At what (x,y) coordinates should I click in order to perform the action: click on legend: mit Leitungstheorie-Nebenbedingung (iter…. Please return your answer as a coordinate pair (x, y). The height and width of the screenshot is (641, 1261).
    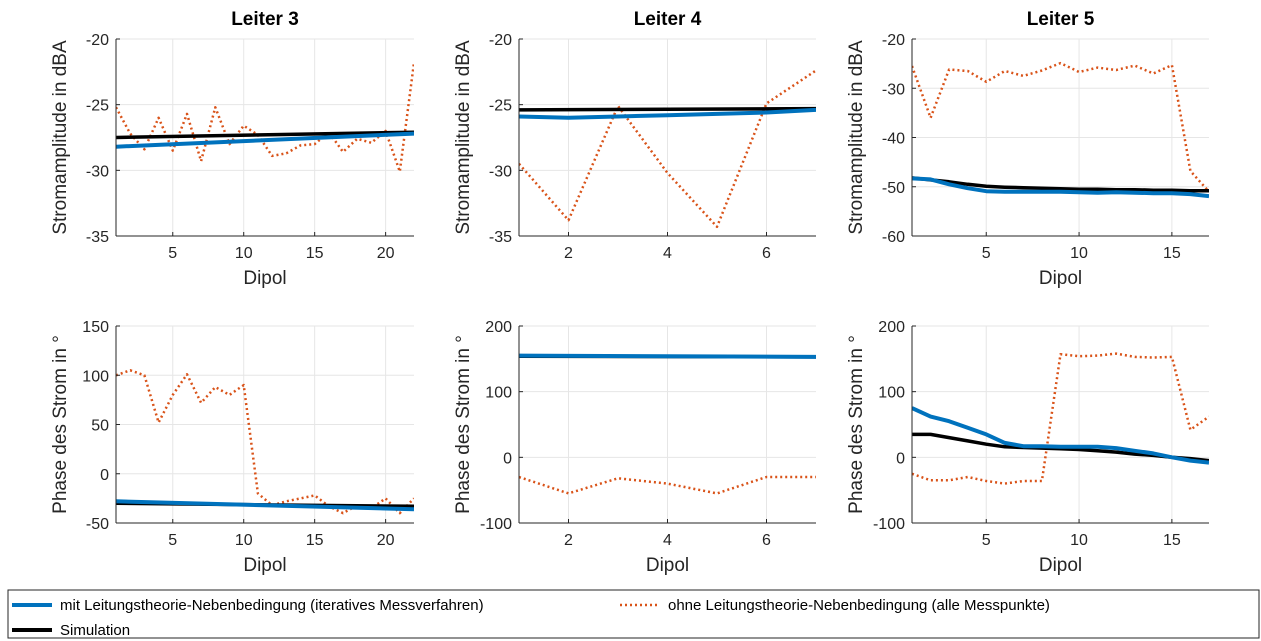
    Looking at the image, I should click on (633, 614).